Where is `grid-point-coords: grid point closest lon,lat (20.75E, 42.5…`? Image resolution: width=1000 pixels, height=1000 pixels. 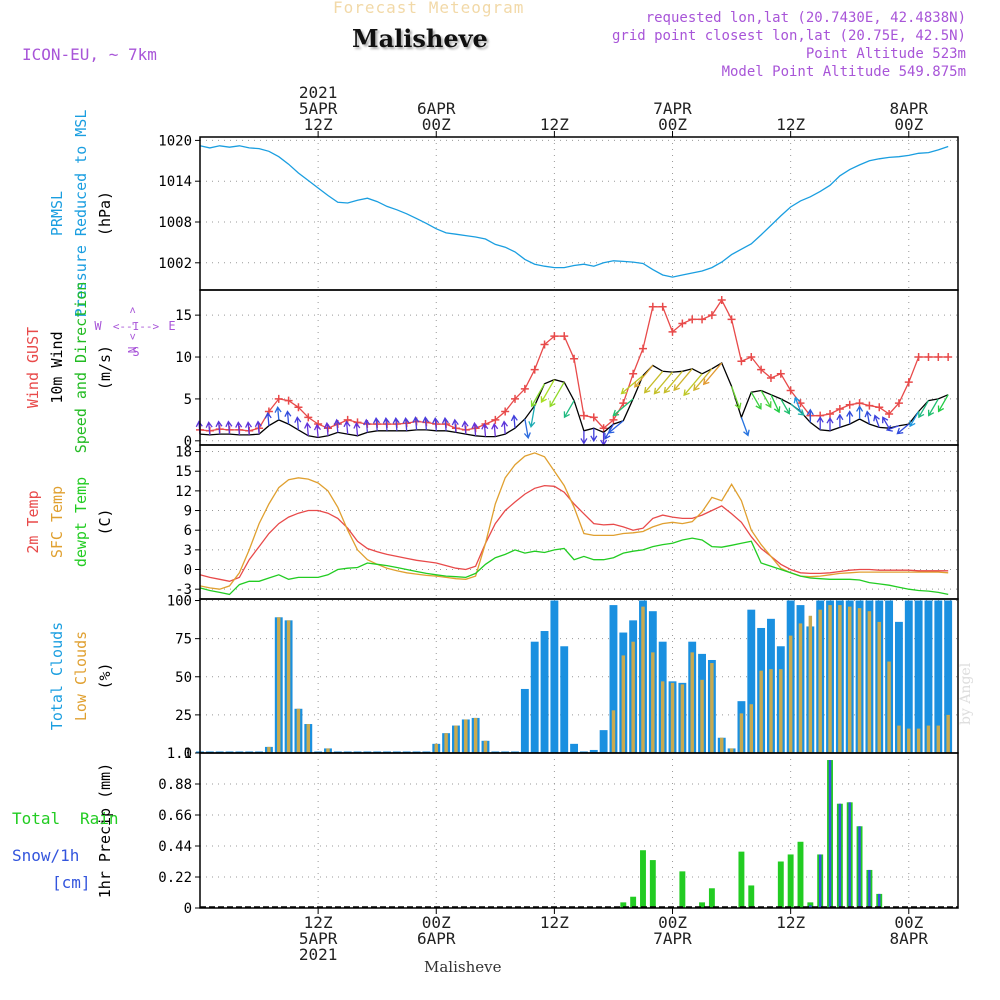 grid-point-coords: grid point closest lon,lat (20.75E, 42.5… is located at coordinates (788, 36).